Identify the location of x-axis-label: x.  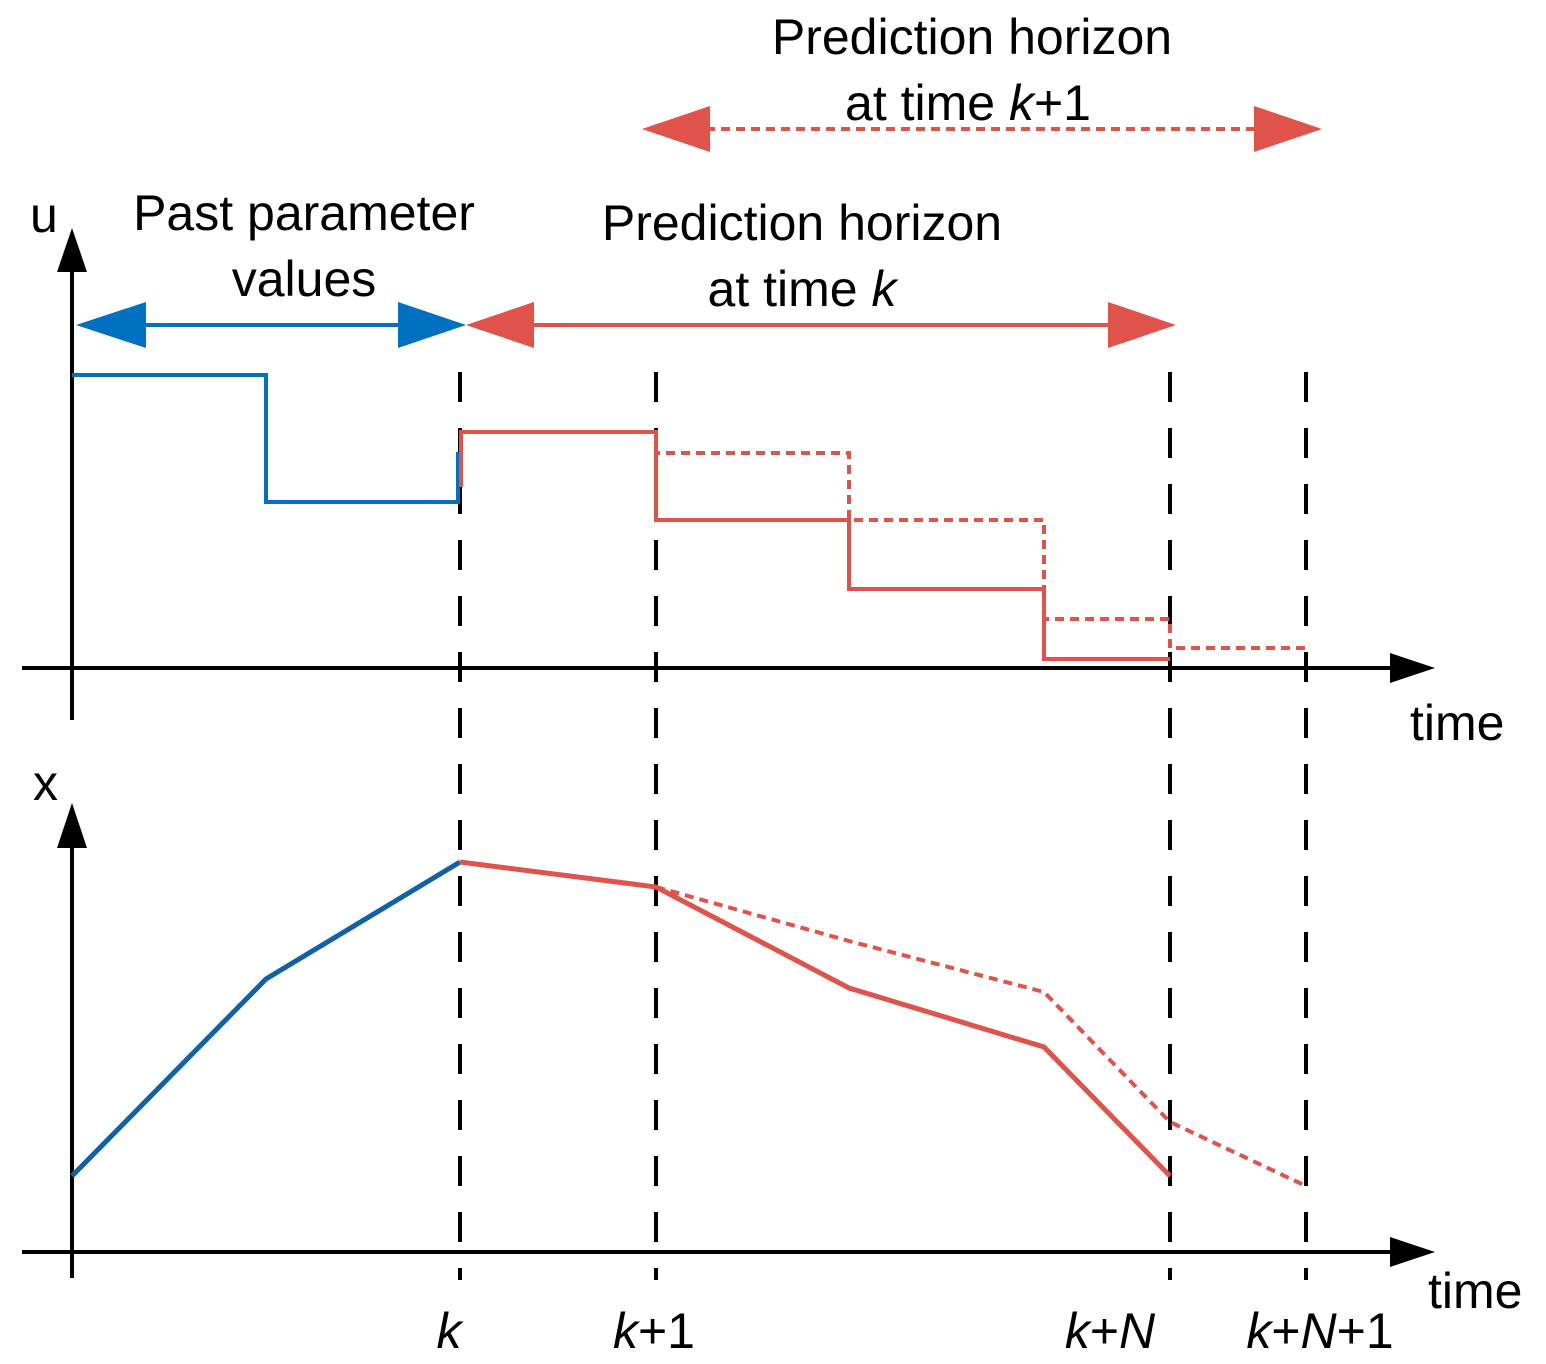
(45, 783).